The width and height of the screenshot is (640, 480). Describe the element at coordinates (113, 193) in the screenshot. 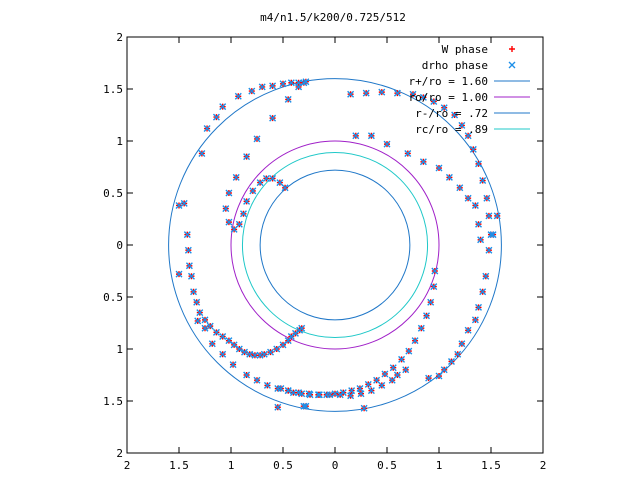

I see `y-tick-label: 0.5` at that location.